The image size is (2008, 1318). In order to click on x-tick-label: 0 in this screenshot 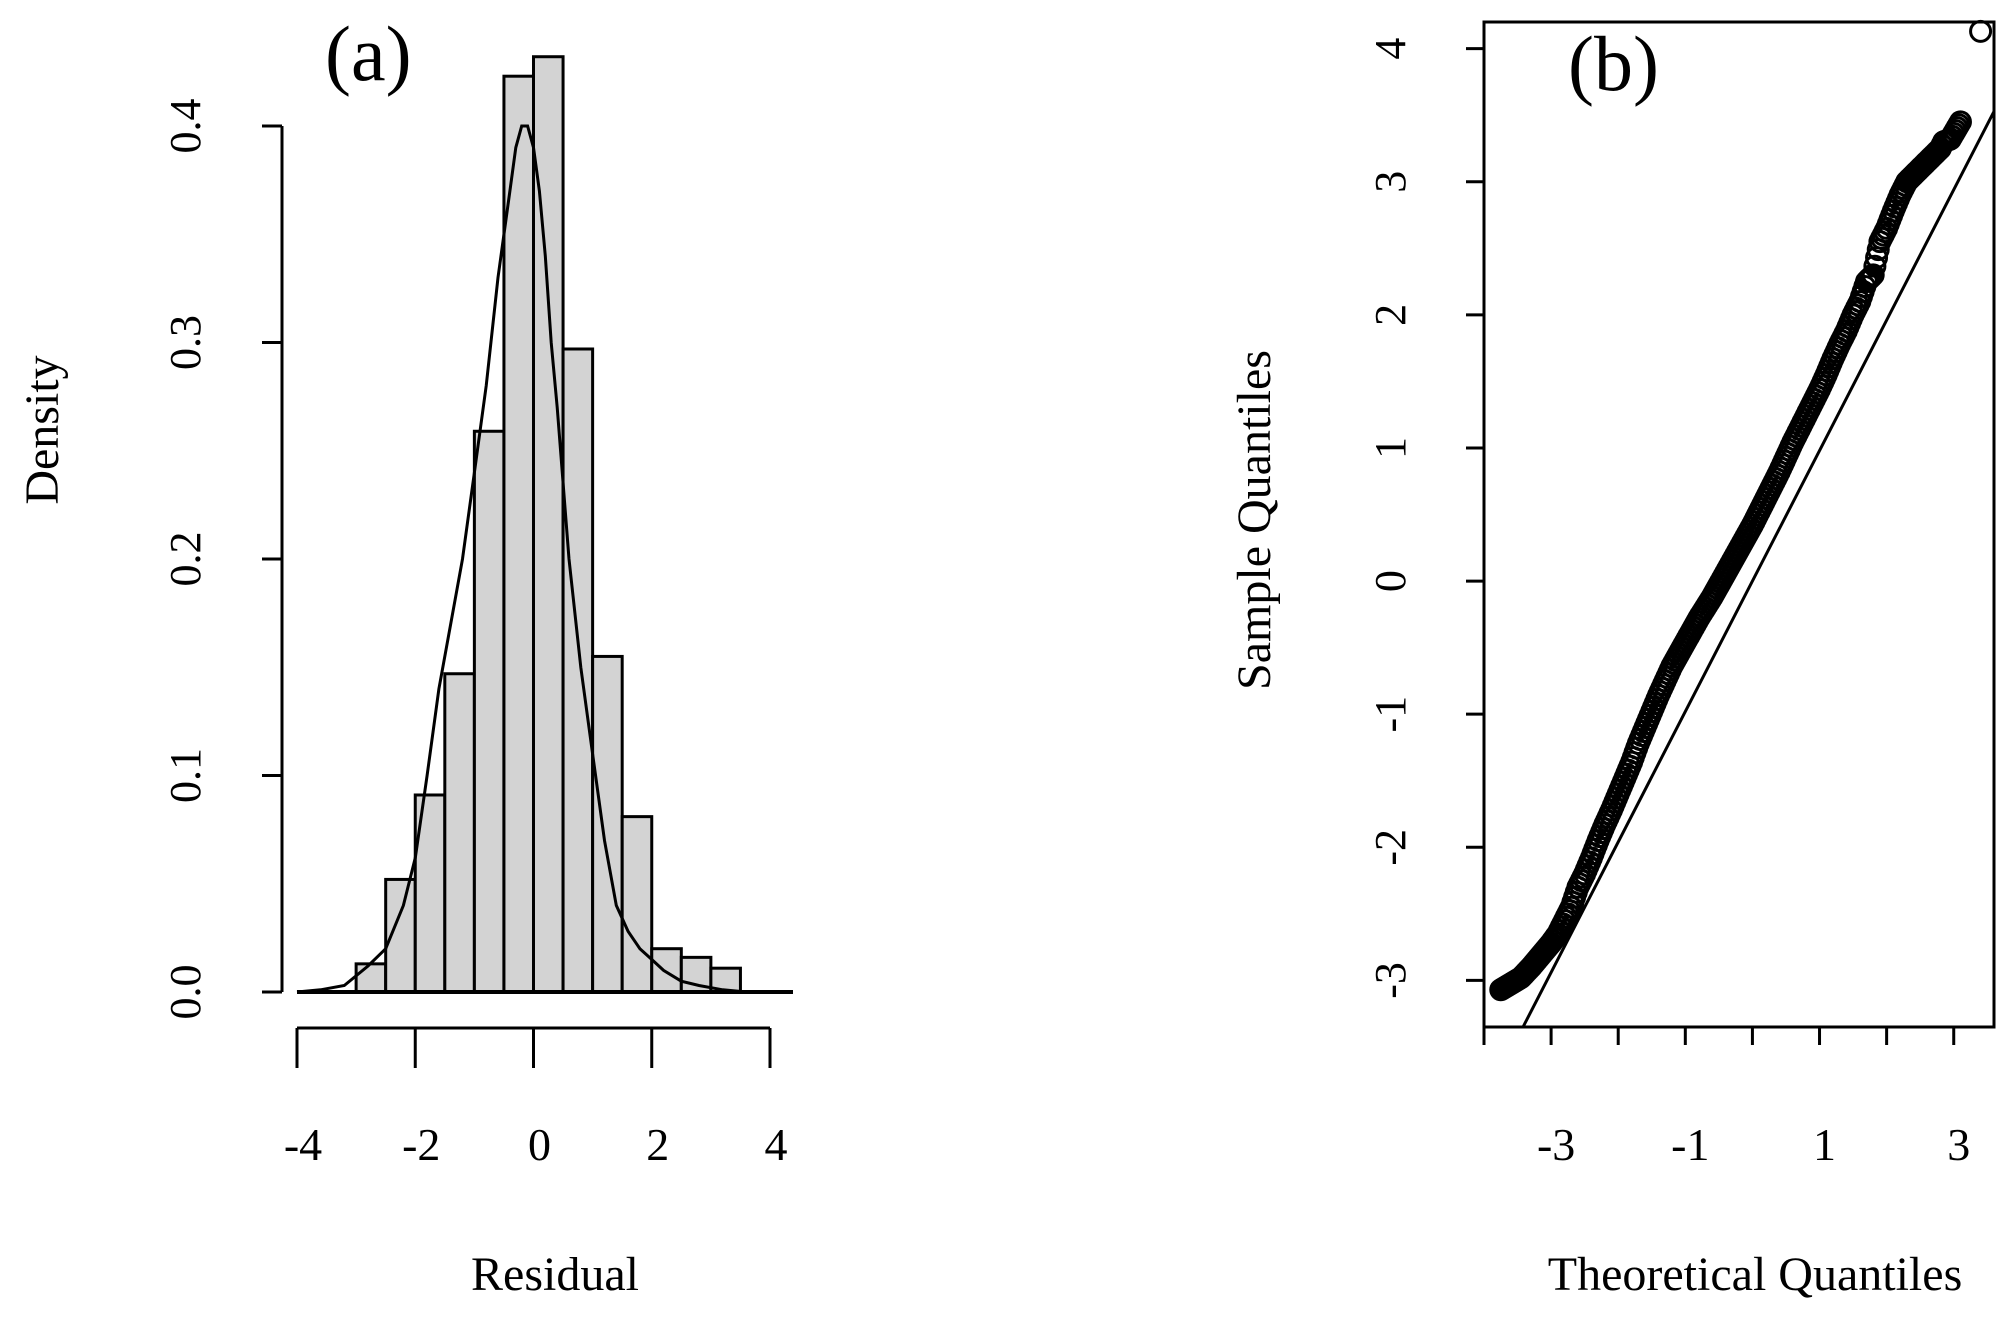, I will do `click(539, 1144)`.